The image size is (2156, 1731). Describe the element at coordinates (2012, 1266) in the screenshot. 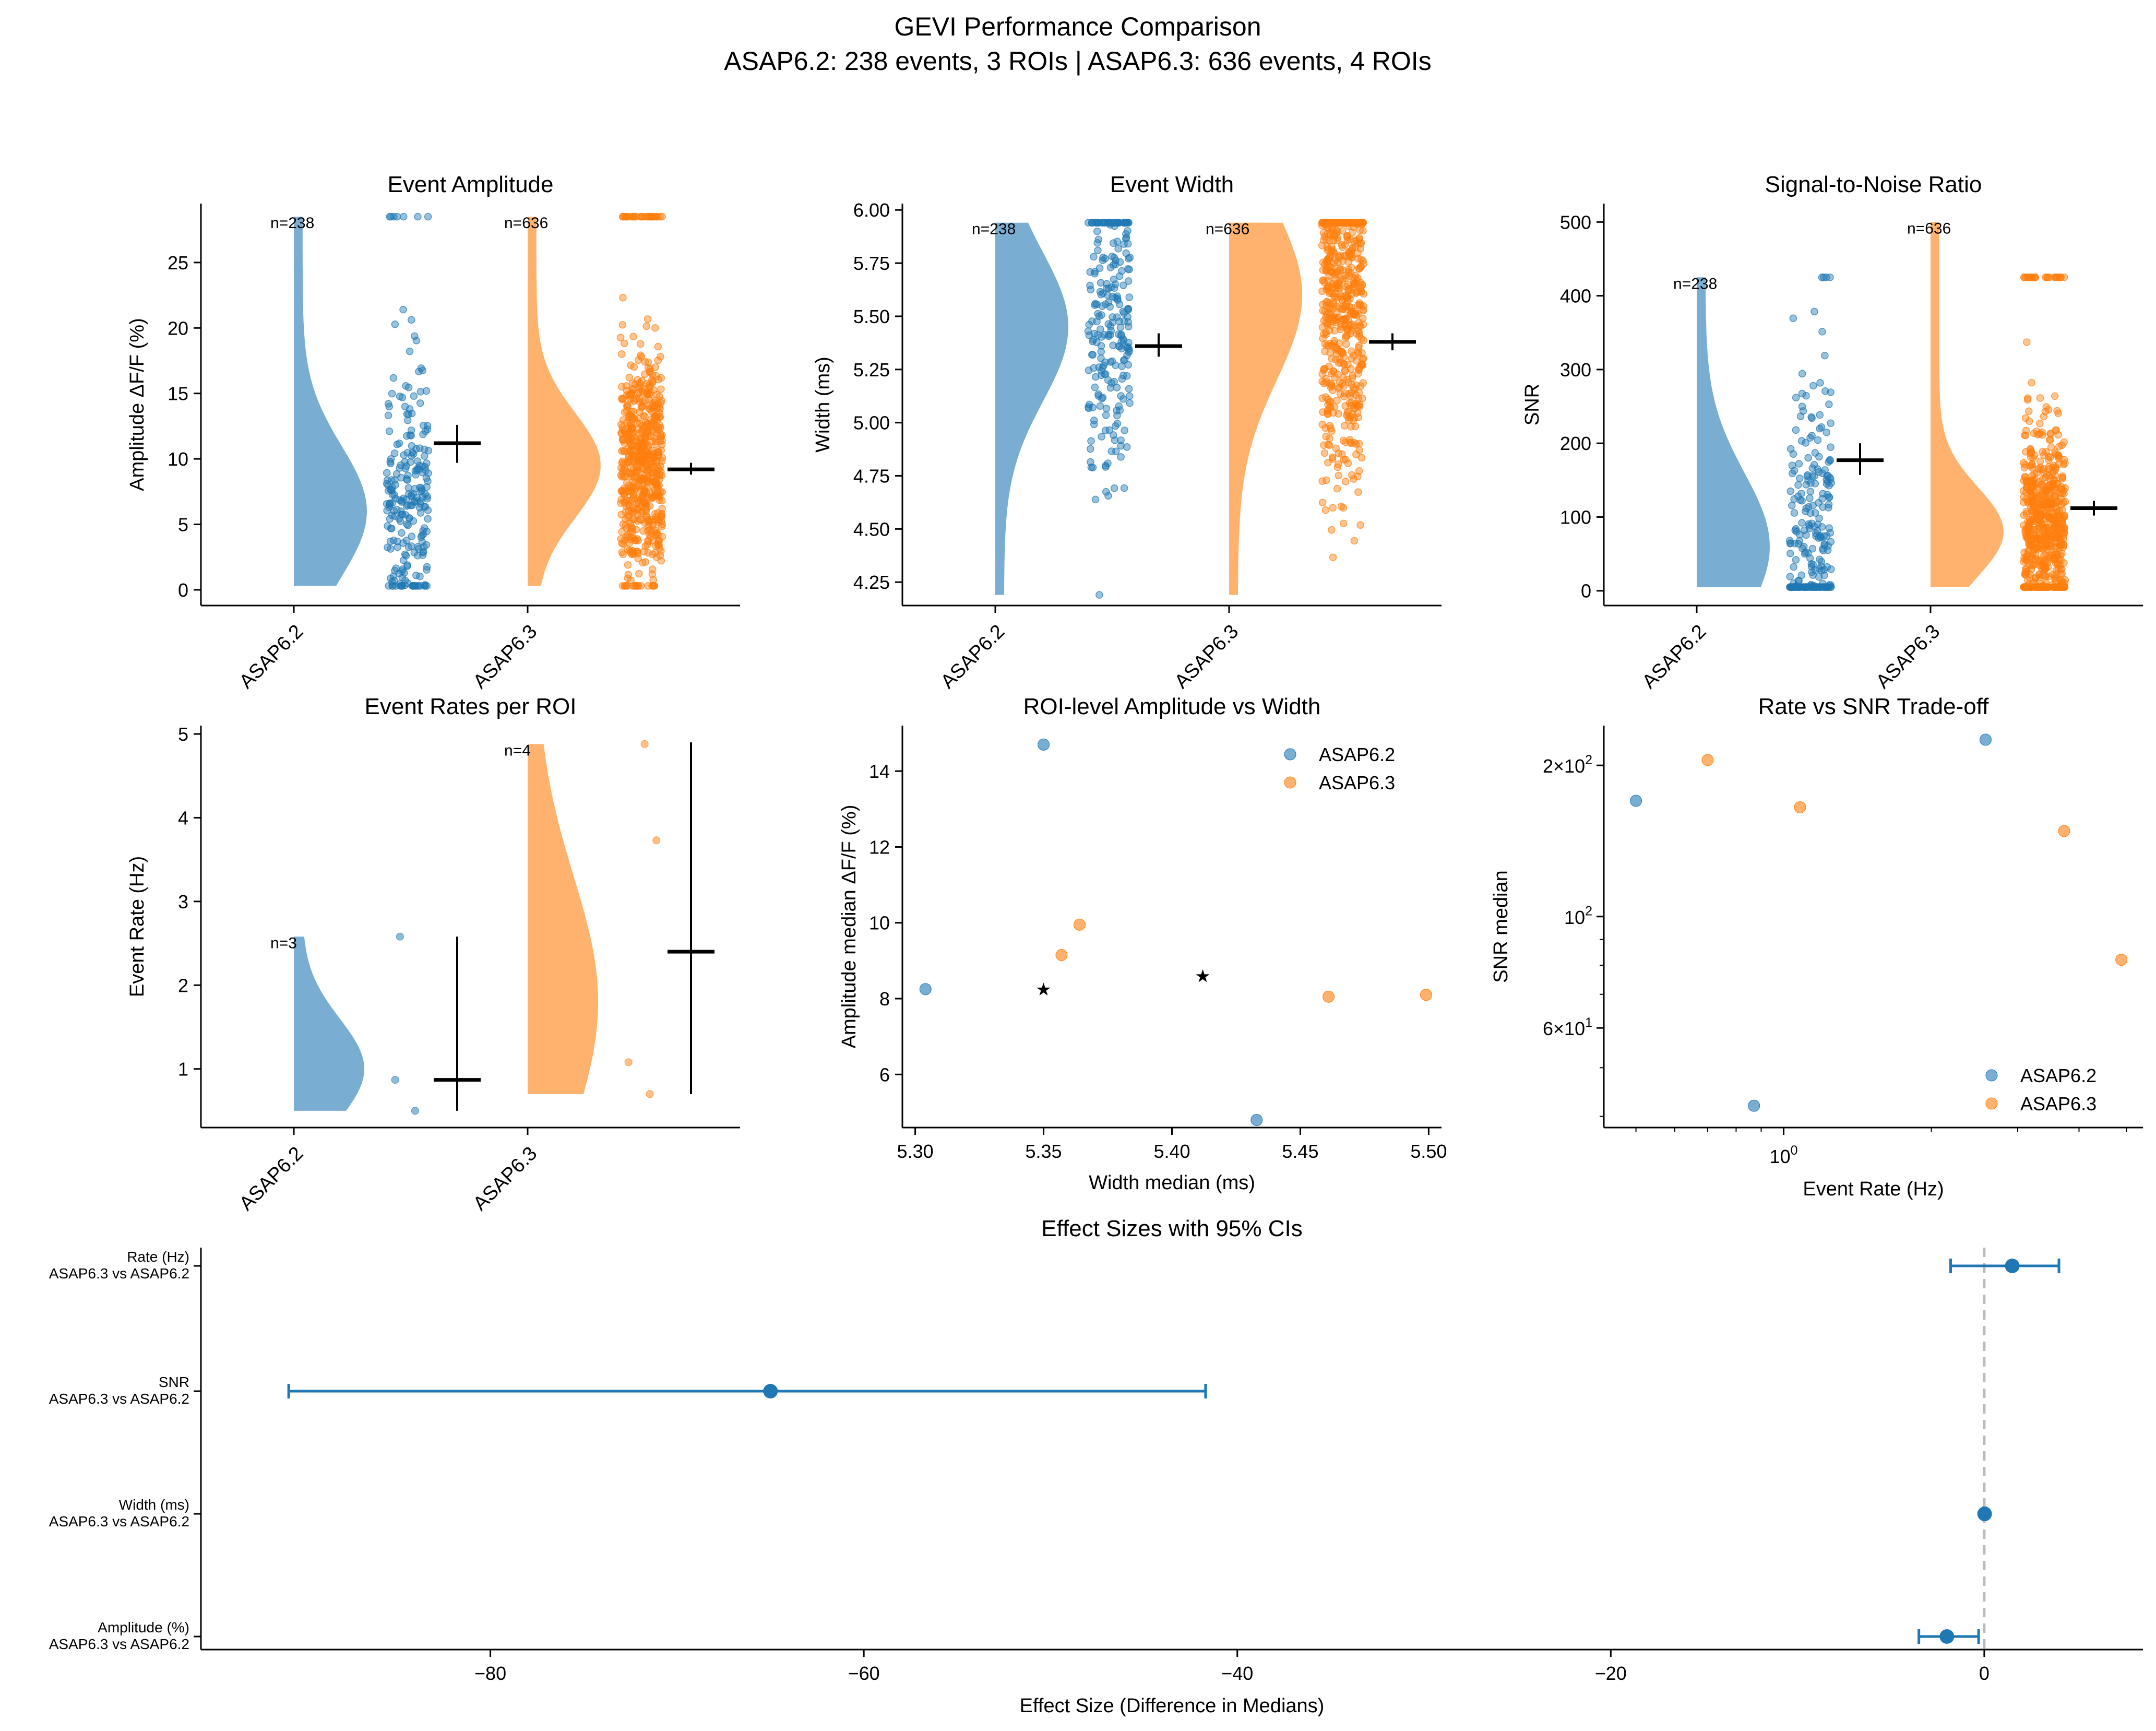

I see `effect-estimate` at that location.